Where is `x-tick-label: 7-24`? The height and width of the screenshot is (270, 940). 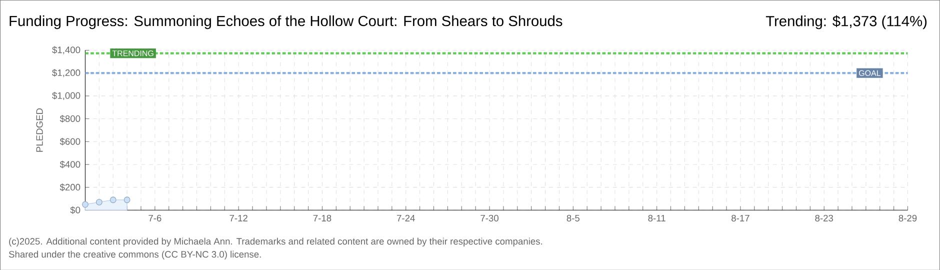
x-tick-label: 7-24 is located at coordinates (406, 218).